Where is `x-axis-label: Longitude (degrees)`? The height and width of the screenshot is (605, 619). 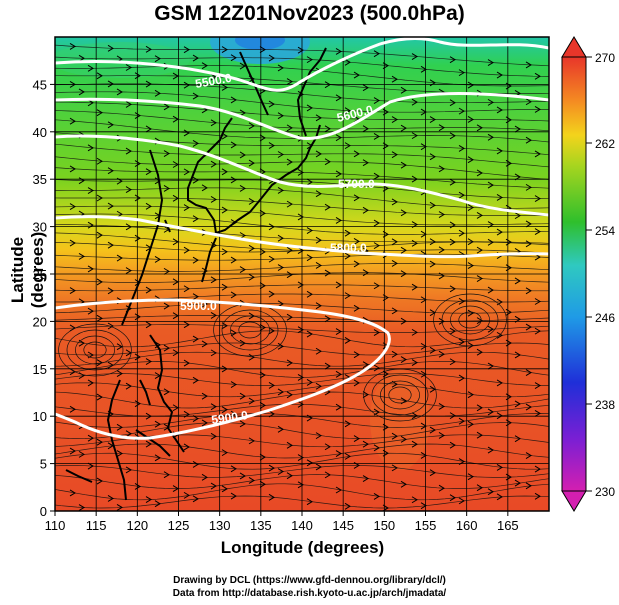 x-axis-label: Longitude (degrees) is located at coordinates (302, 547).